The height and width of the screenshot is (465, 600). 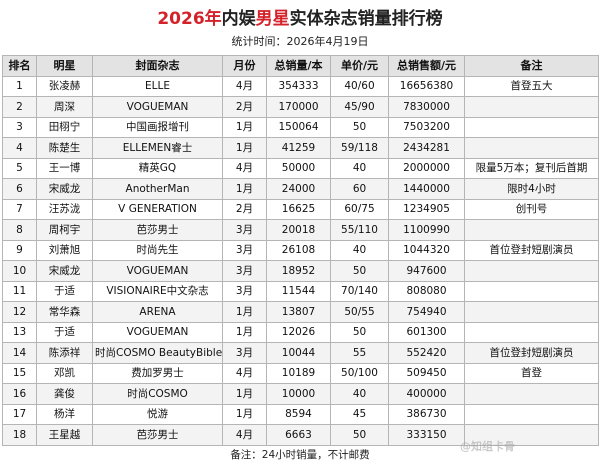 What do you see at coordinates (157, 127) in the screenshot?
I see `cell-magazine: 中国画报增刊` at bounding box center [157, 127].